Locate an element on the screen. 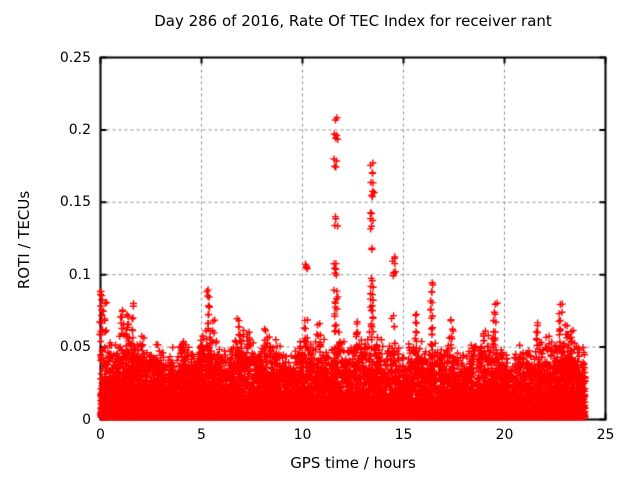 This screenshot has width=640, height=480. x-tick-label: 5 is located at coordinates (201, 435).